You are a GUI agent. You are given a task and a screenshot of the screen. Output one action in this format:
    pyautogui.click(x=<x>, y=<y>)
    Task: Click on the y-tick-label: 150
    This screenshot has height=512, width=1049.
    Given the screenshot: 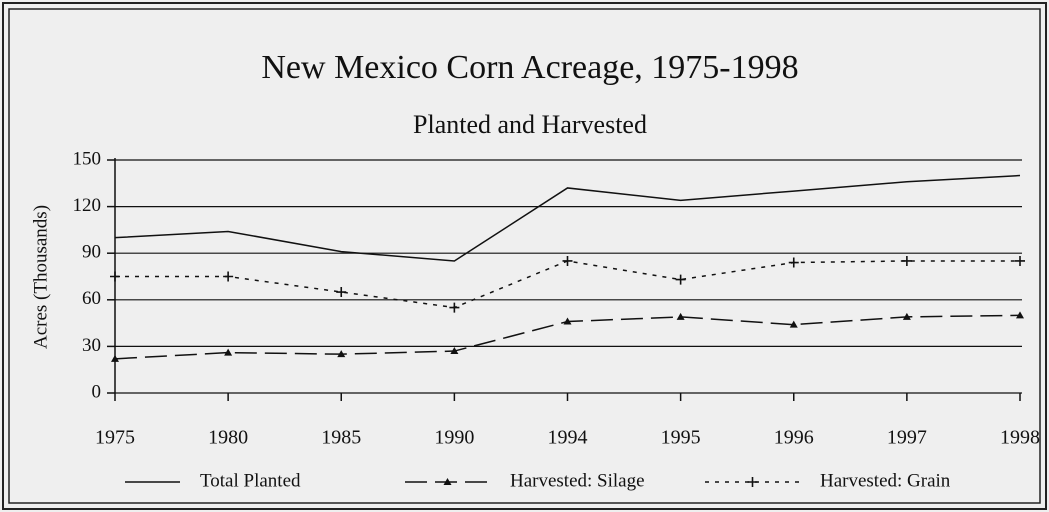 What is the action you would take?
    pyautogui.click(x=87, y=158)
    